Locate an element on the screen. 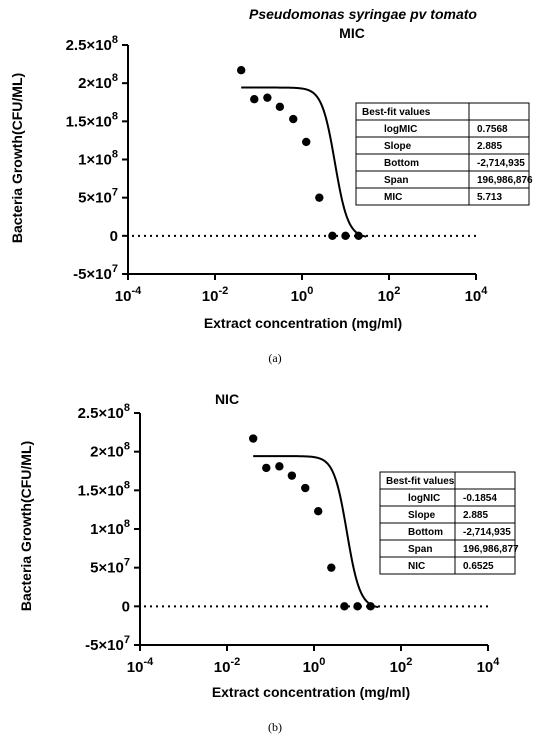 This screenshot has width=550, height=743. table-param-value: 196,986,876 is located at coordinates (505, 180).